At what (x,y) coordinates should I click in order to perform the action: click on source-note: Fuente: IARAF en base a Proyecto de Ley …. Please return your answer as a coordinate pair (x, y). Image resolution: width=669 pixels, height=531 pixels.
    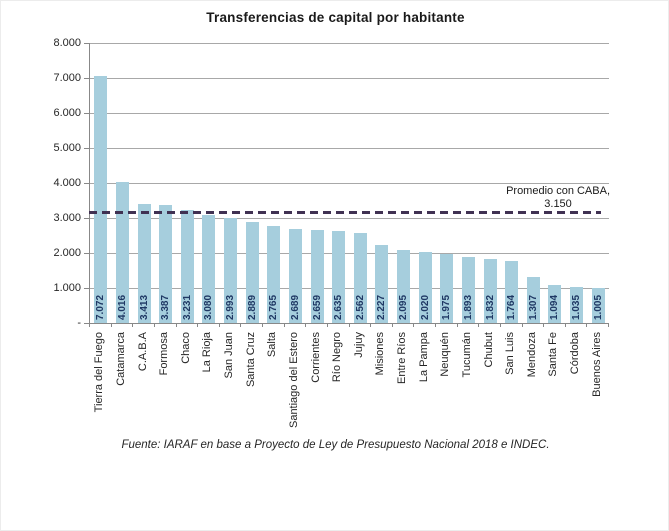
    Looking at the image, I should click on (335, 445).